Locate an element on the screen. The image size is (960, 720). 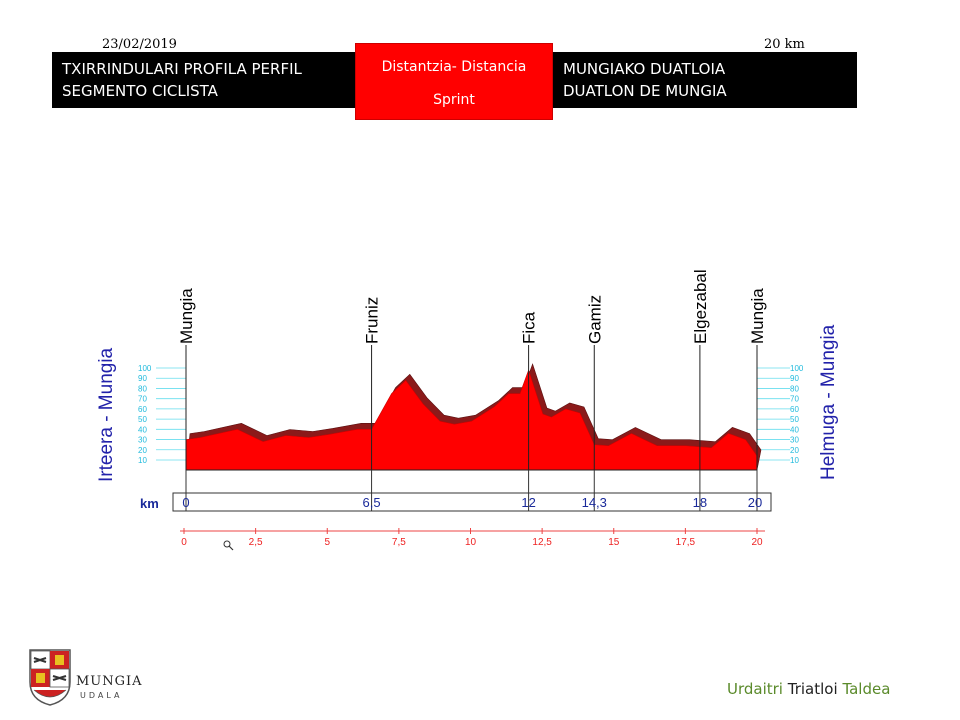
waypoint-km-label-4: 18 is located at coordinates (700, 502).